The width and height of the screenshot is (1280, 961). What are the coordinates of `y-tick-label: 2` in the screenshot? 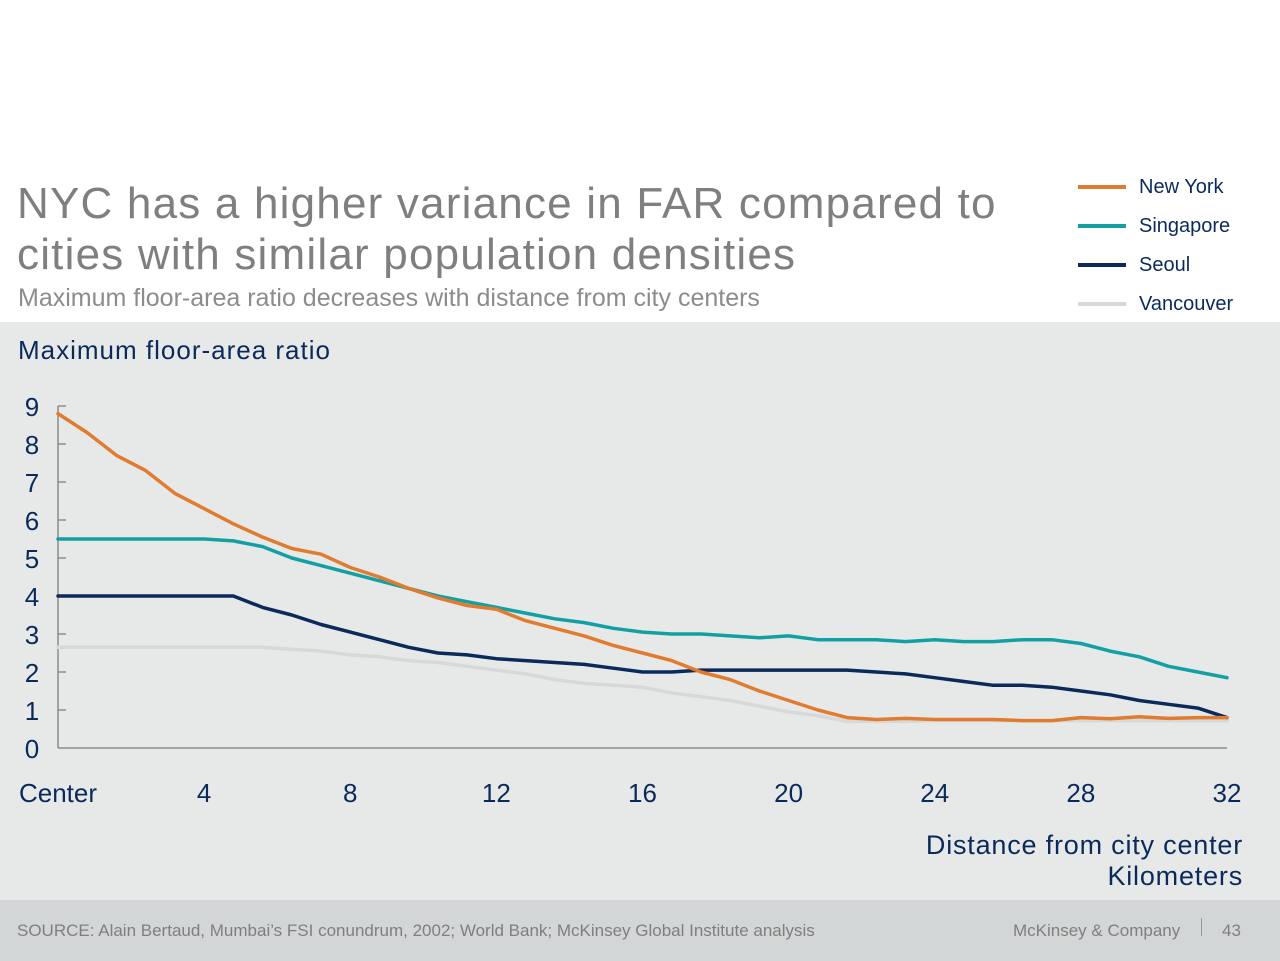 It's located at (32, 673).